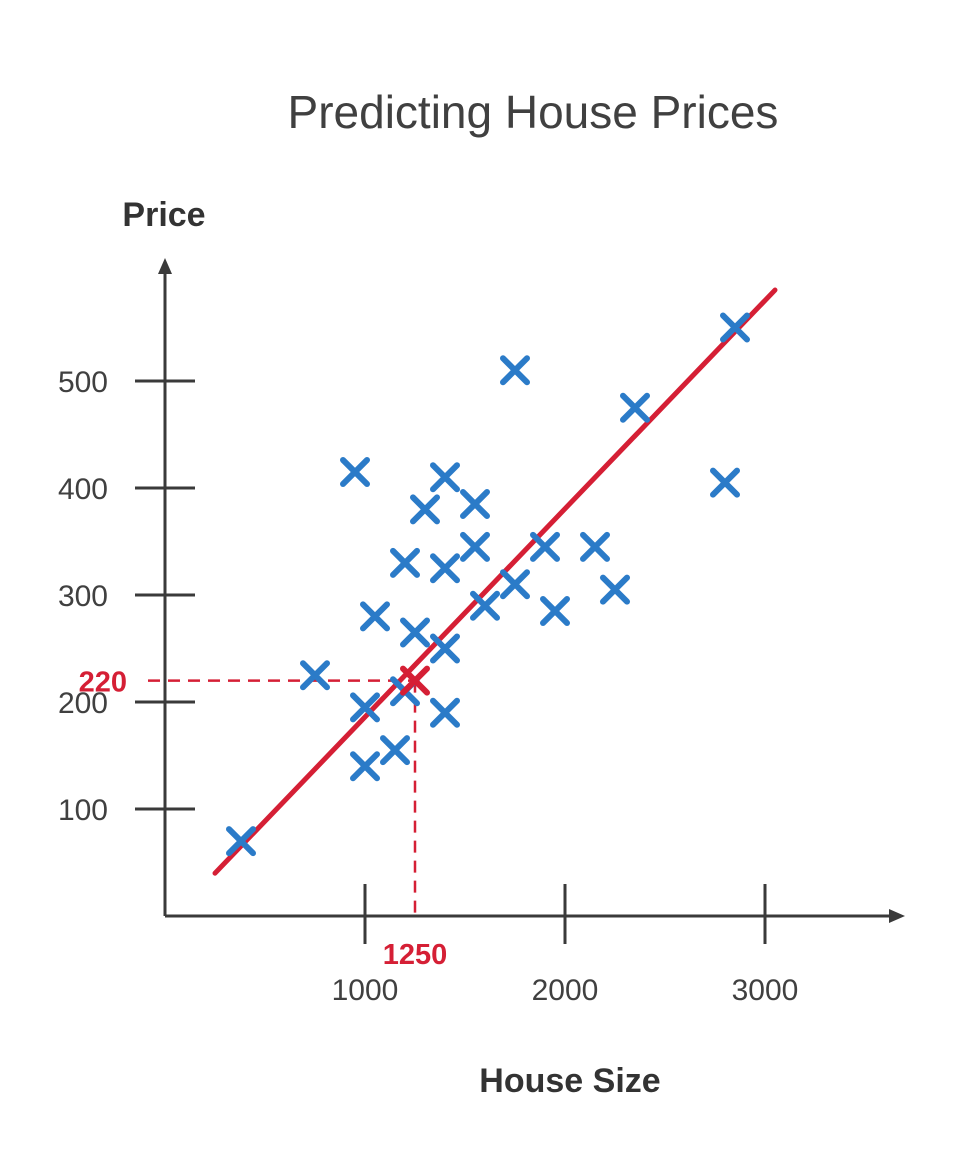 This screenshot has height=1155, width=974. I want to click on x-axis-label: House Size, so click(569, 1081).